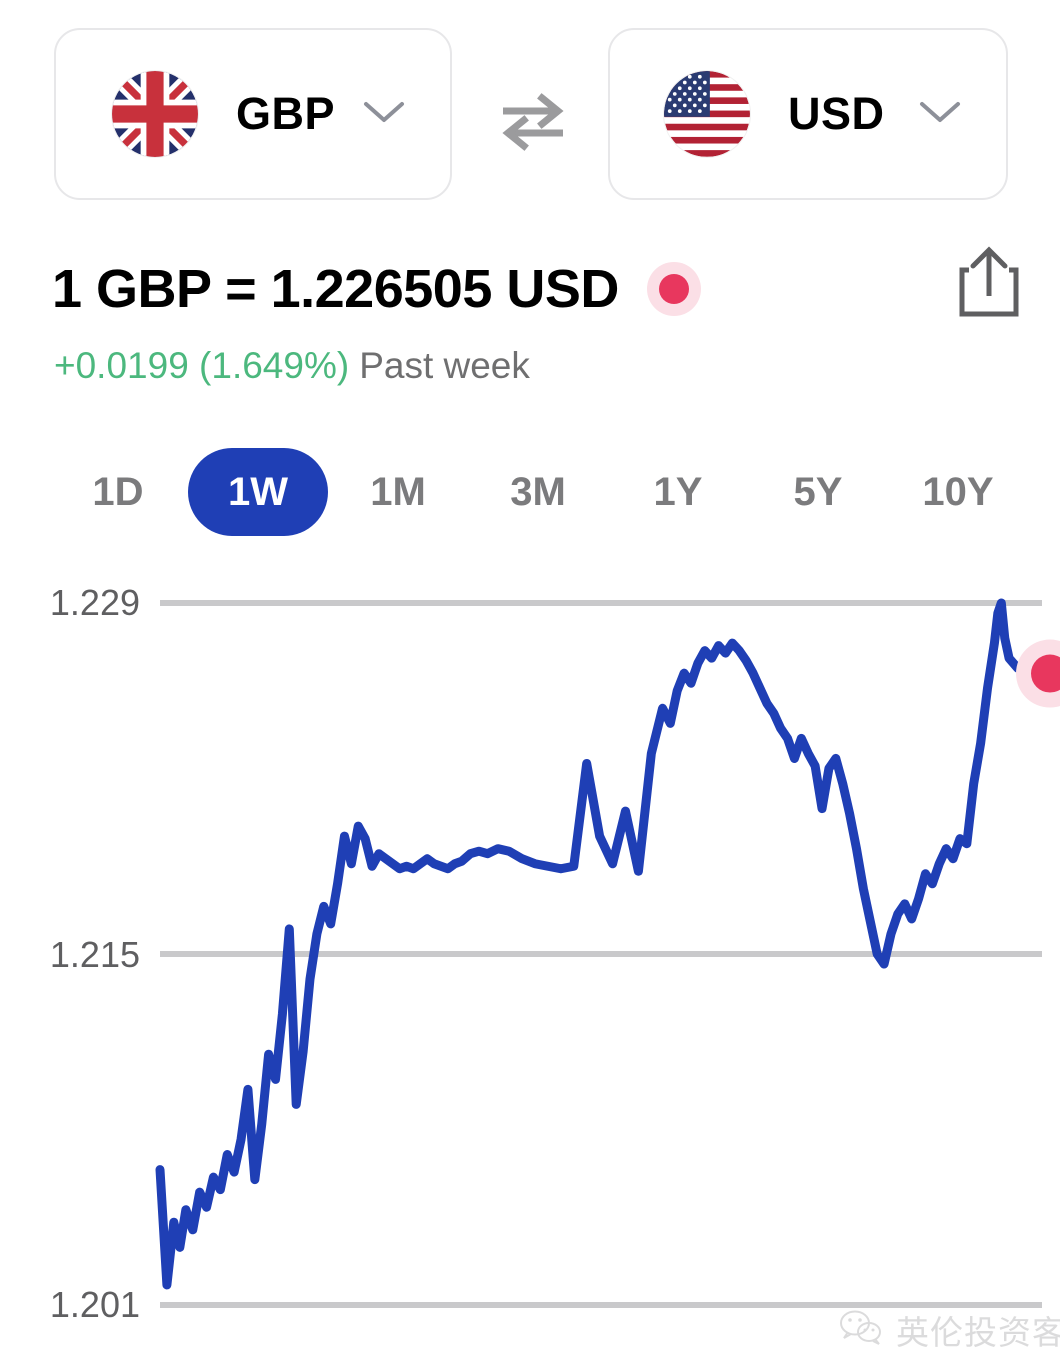 This screenshot has width=1060, height=1370. I want to click on y-tick-label-low: 1.201, so click(94, 1304).